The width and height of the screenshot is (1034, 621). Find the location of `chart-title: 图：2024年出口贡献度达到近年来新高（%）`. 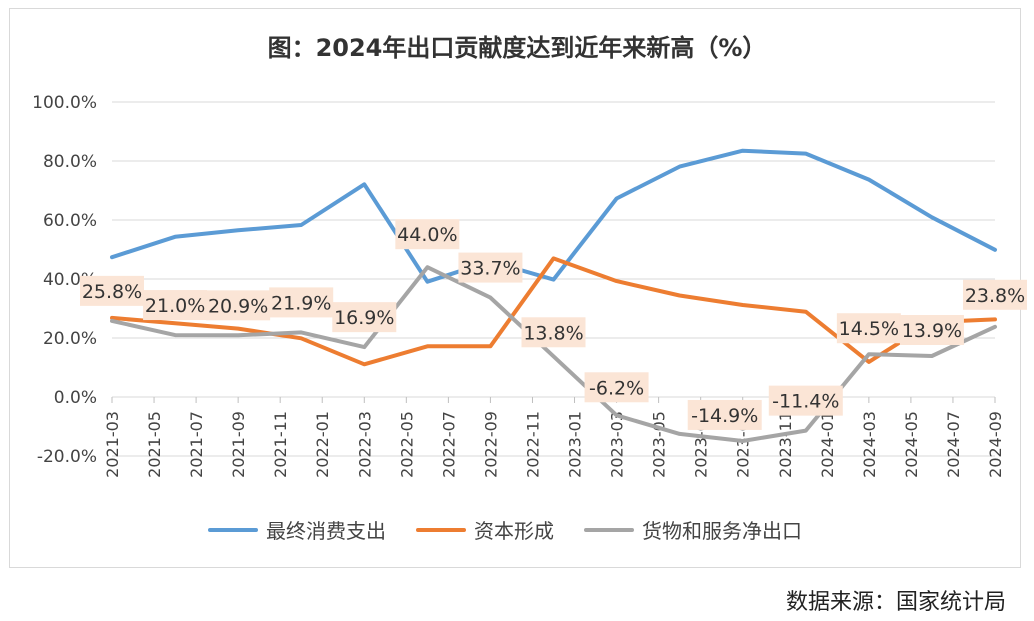

chart-title: 图：2024年出口贡献度达到近年来新高（%） is located at coordinates (517, 48).